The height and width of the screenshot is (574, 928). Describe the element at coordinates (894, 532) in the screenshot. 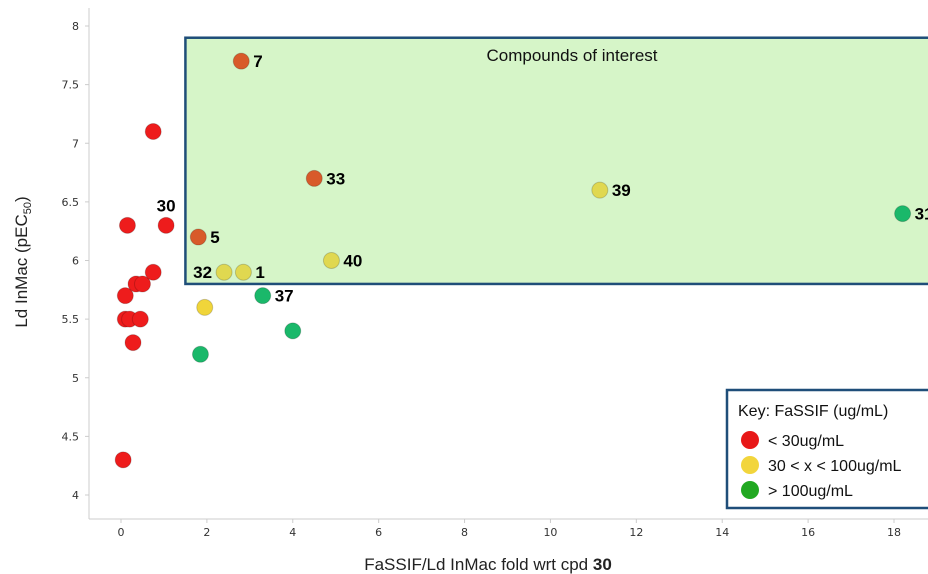

I see `x-tick-label: 18` at that location.